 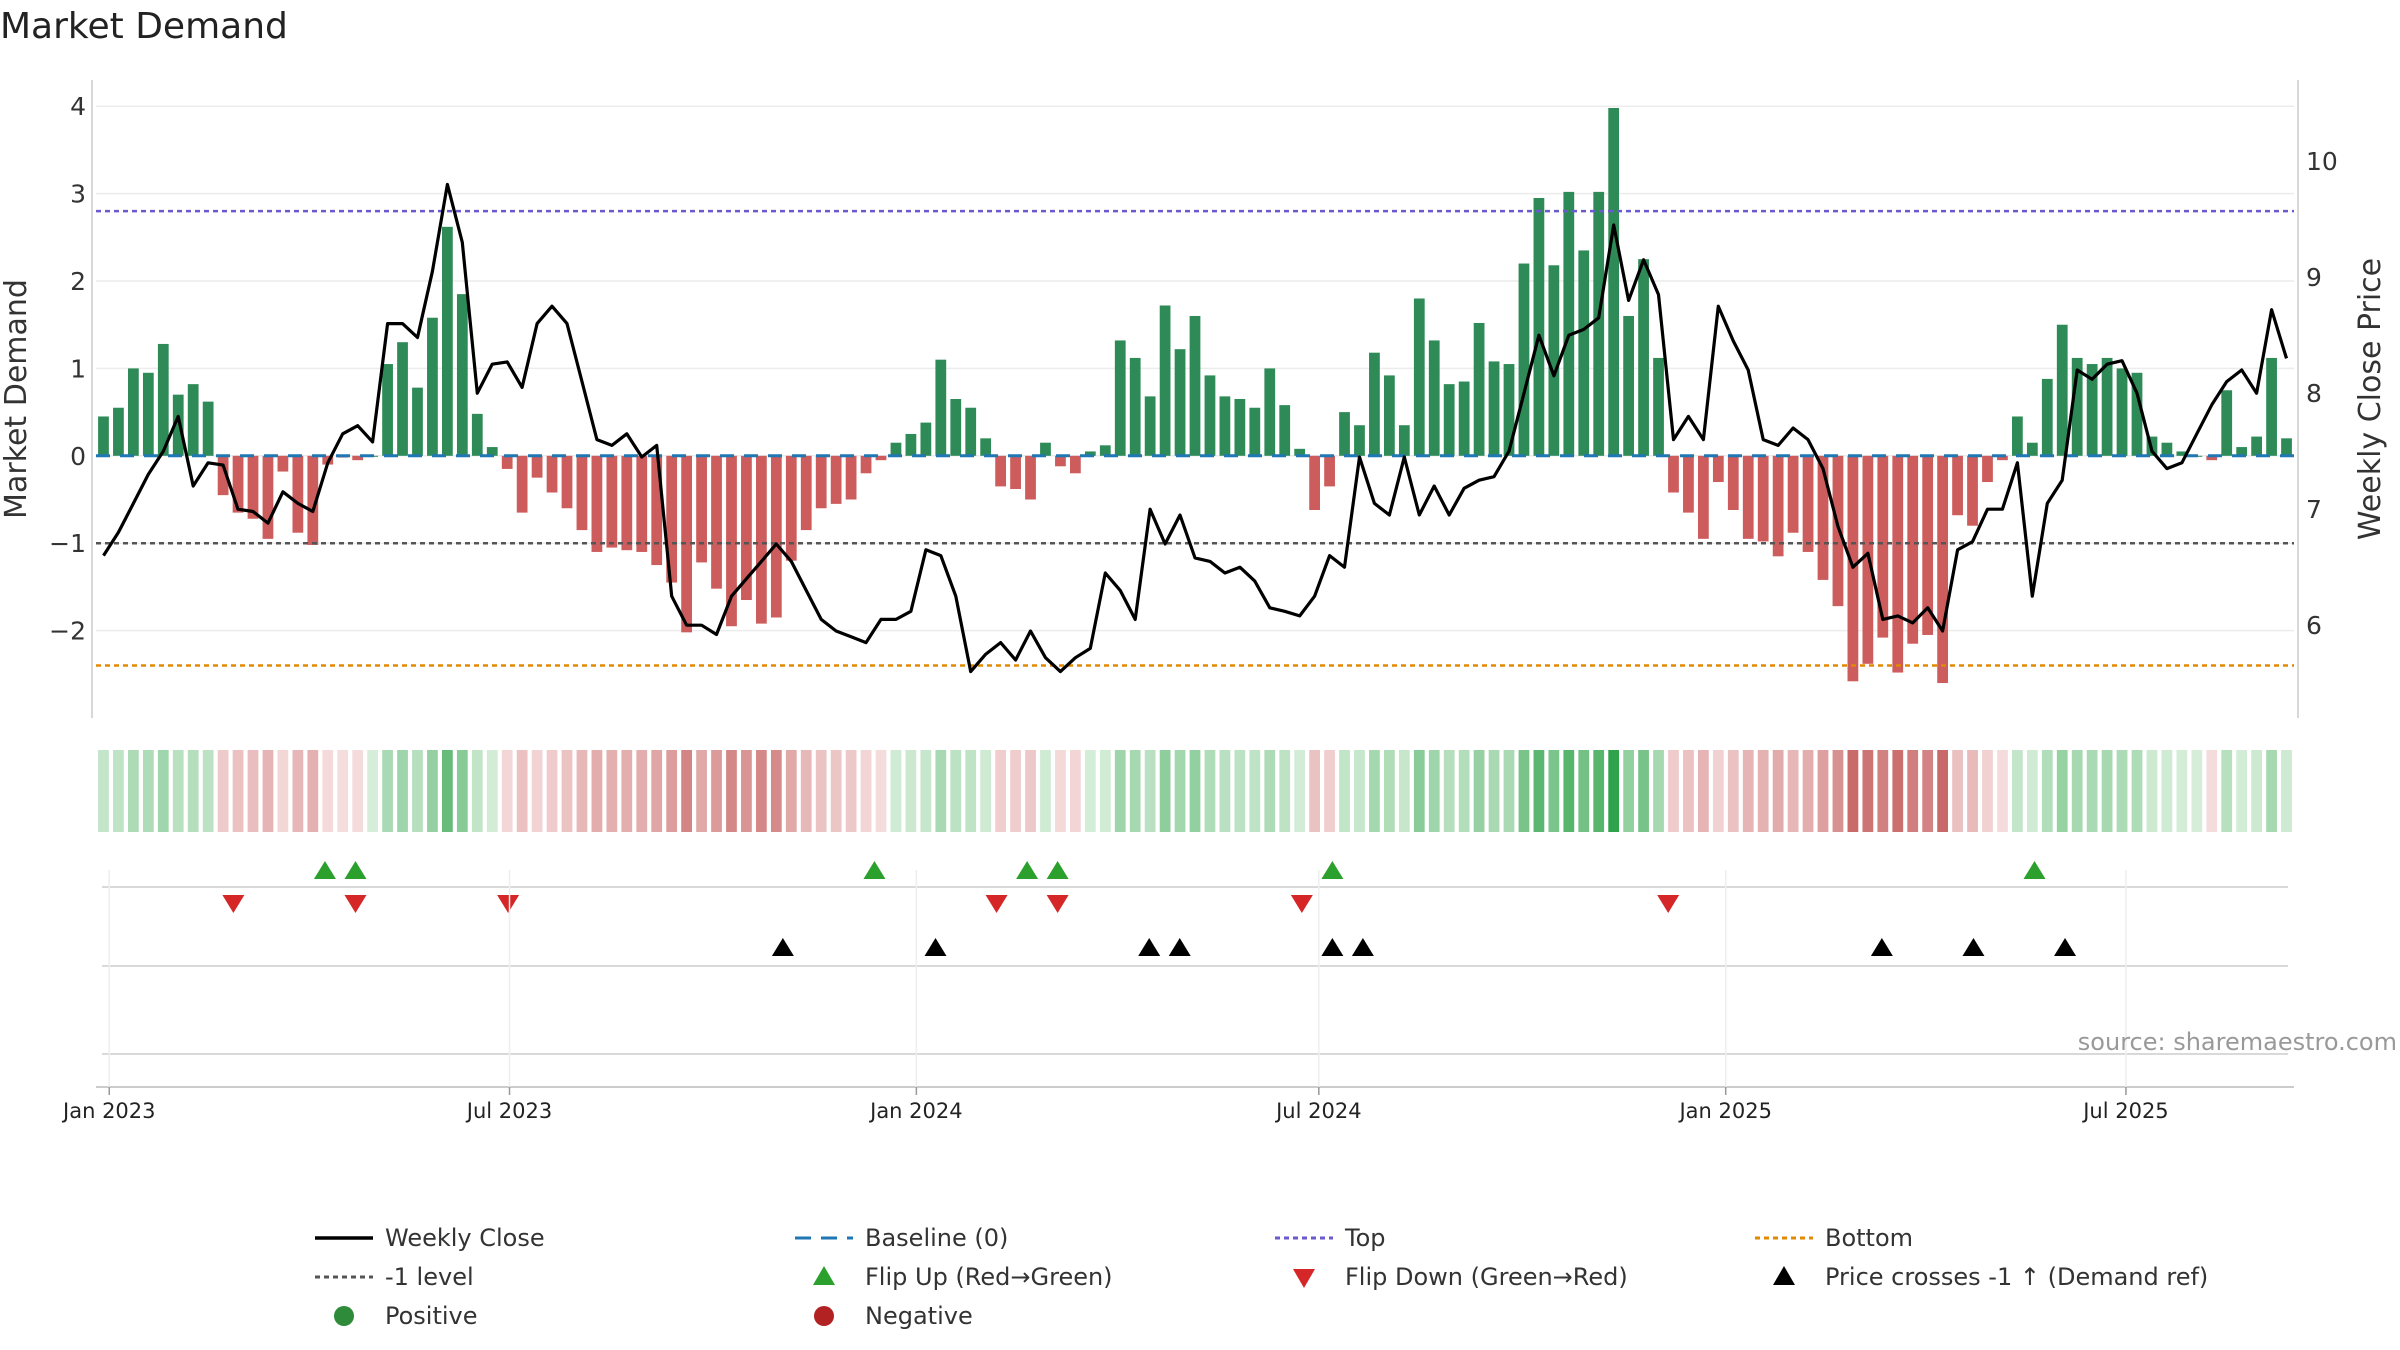 I want to click on legend-label: Baseline (0), so click(x=936, y=1238).